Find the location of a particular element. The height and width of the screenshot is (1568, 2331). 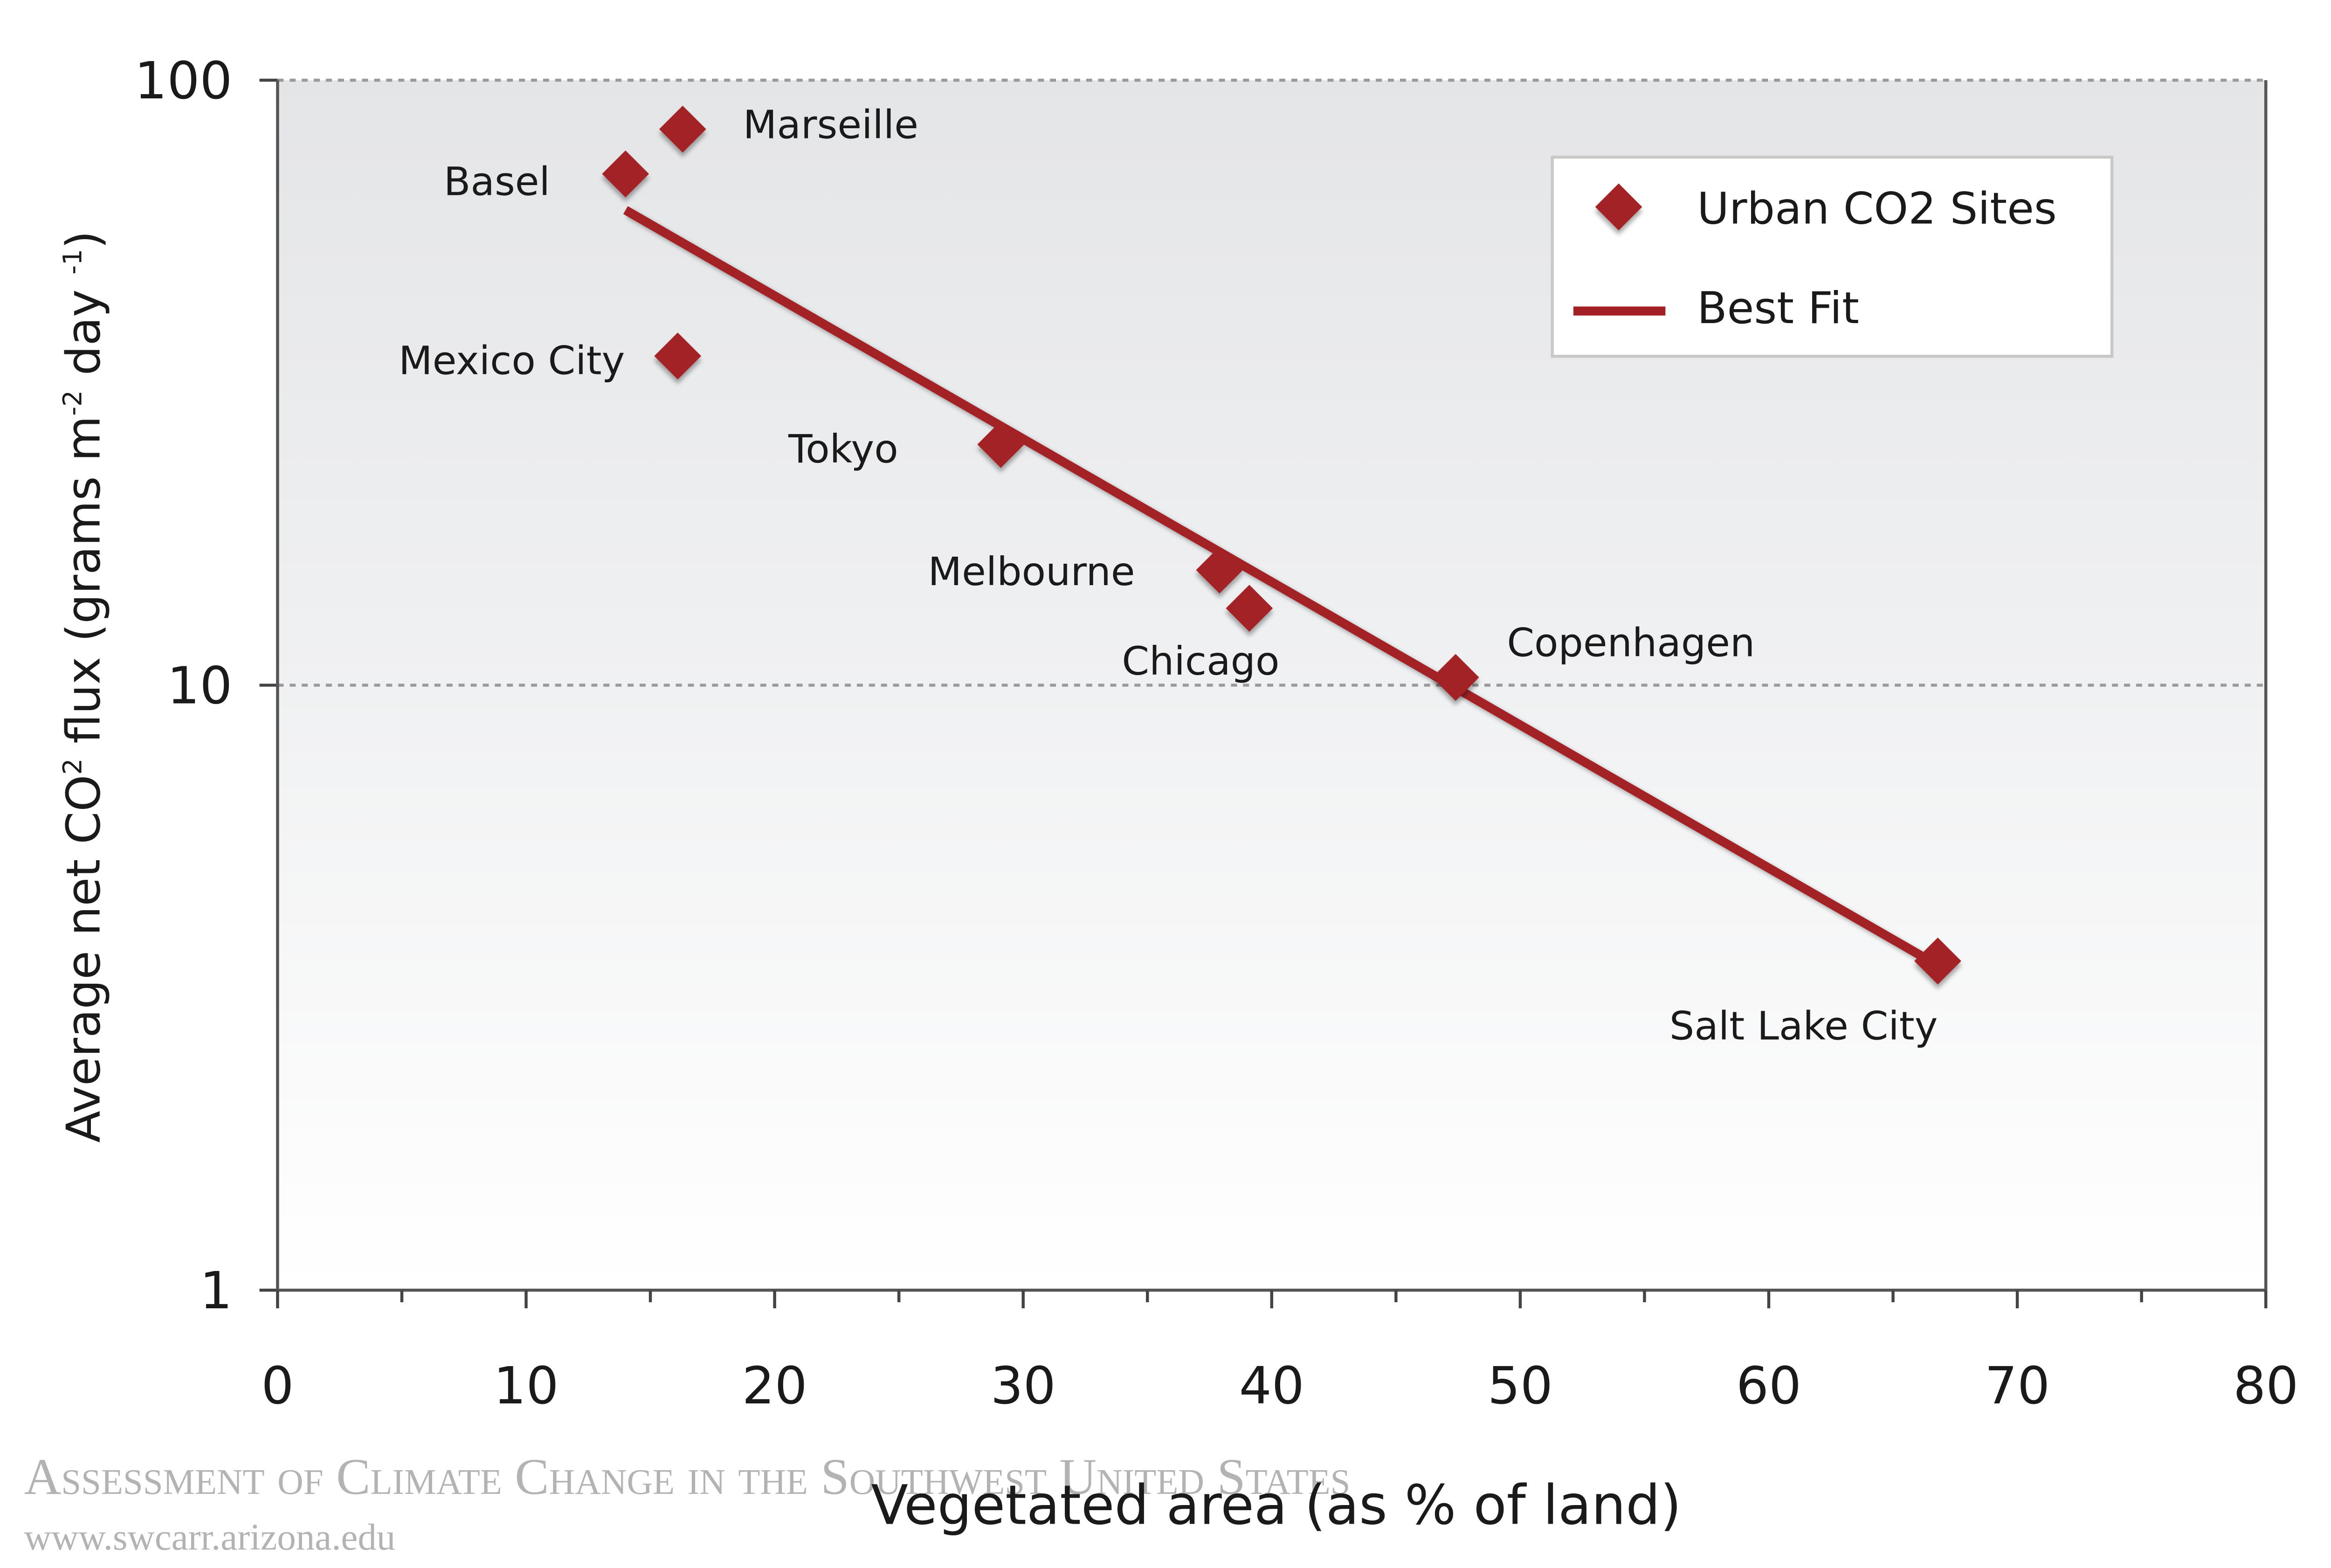

point-label: Basel is located at coordinates (497, 181).